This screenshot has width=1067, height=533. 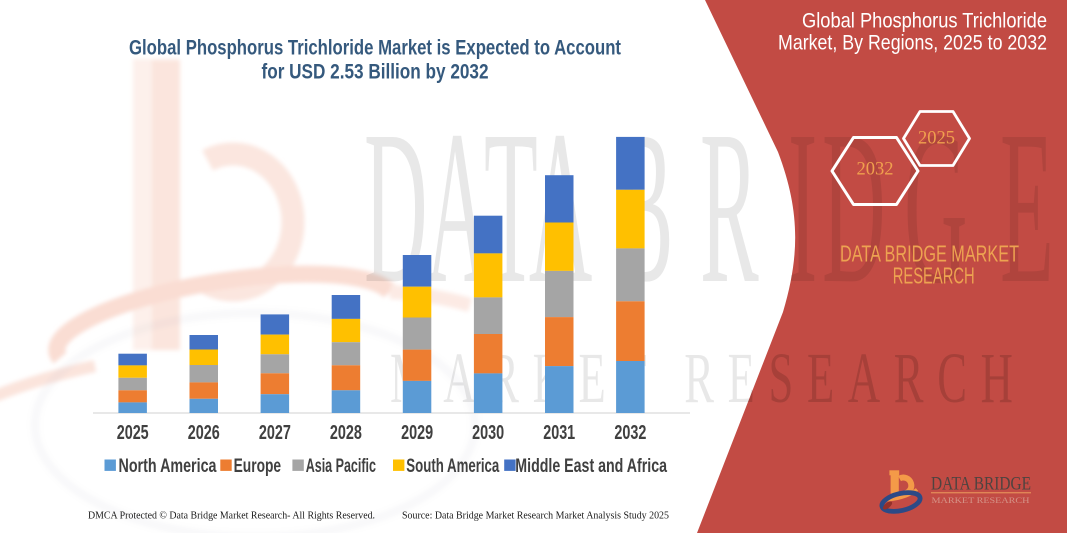 I want to click on svg-text: RESEARCH, so click(x=934, y=276).